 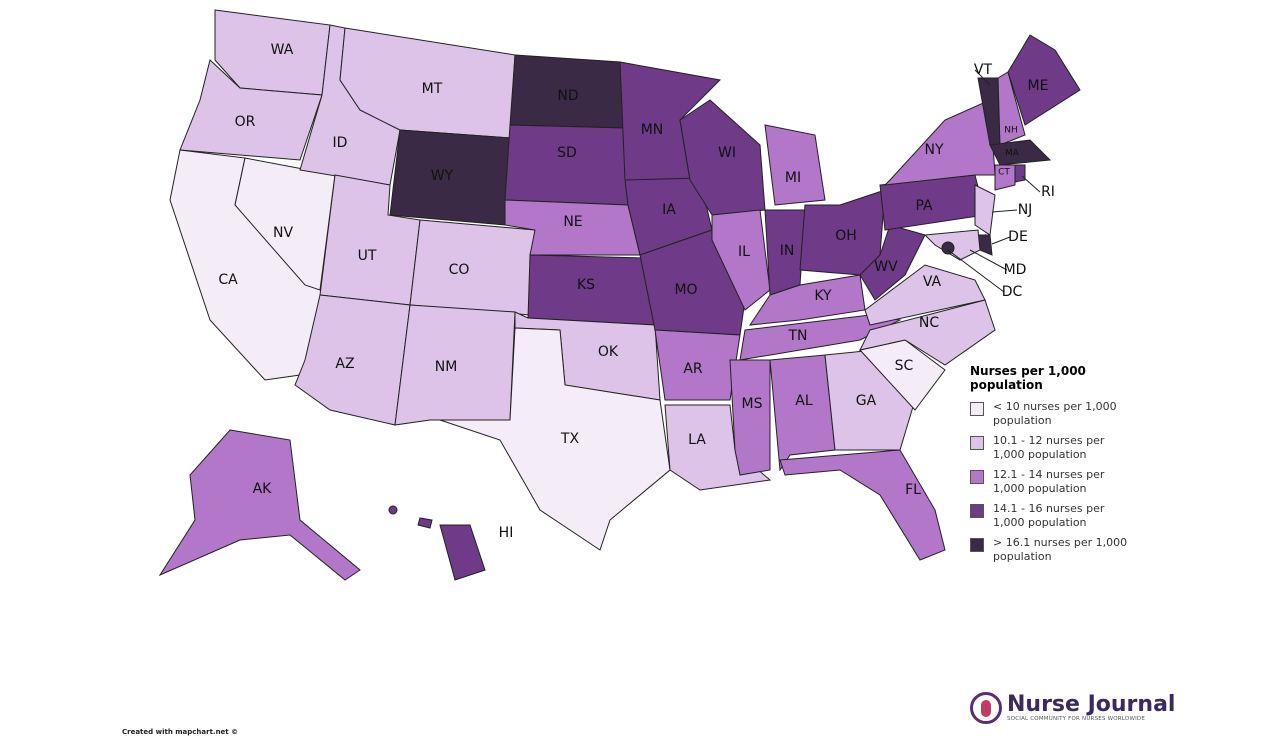 I want to click on state-label: IL, so click(x=744, y=252).